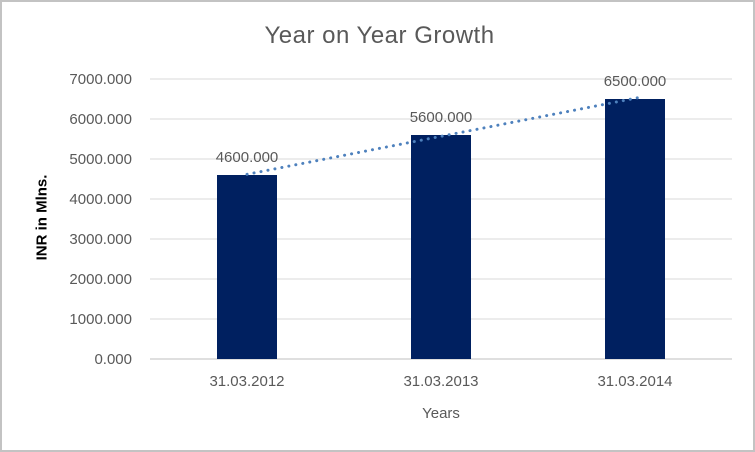 This screenshot has height=452, width=755. I want to click on x-axis-title: Years, so click(441, 413).